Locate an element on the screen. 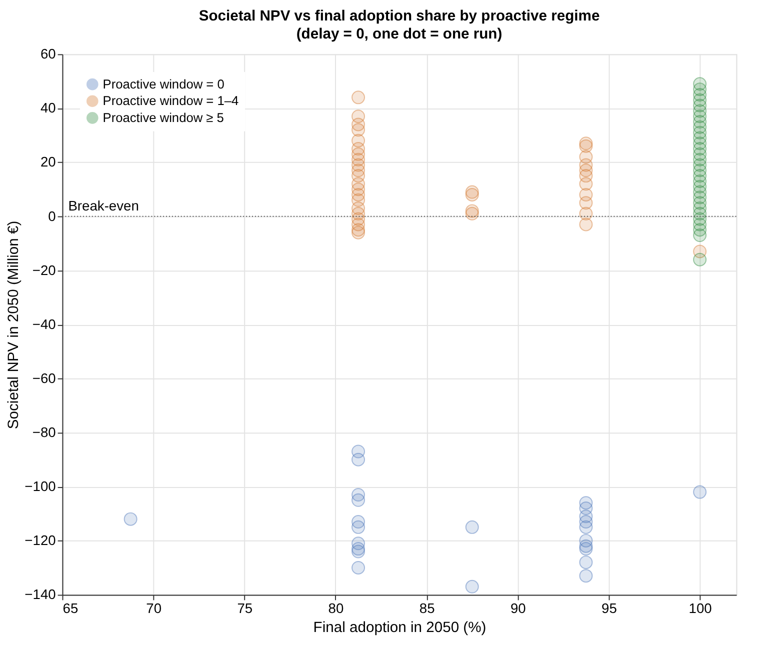 The image size is (757, 648). x-tick-label: 65 is located at coordinates (70, 608).